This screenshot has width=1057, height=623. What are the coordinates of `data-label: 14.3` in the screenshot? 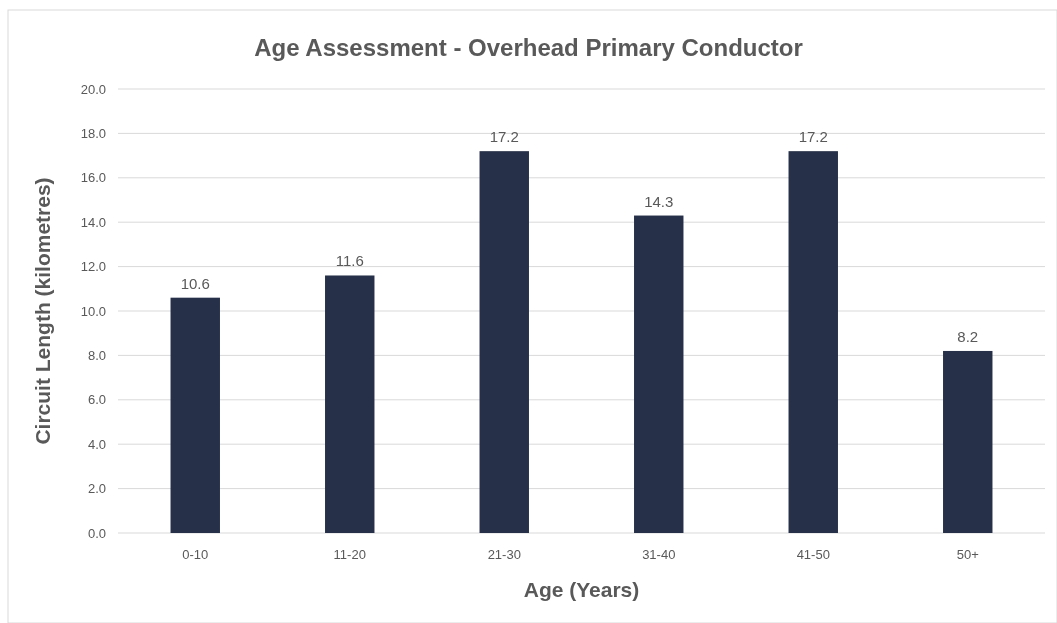 It's located at (659, 201).